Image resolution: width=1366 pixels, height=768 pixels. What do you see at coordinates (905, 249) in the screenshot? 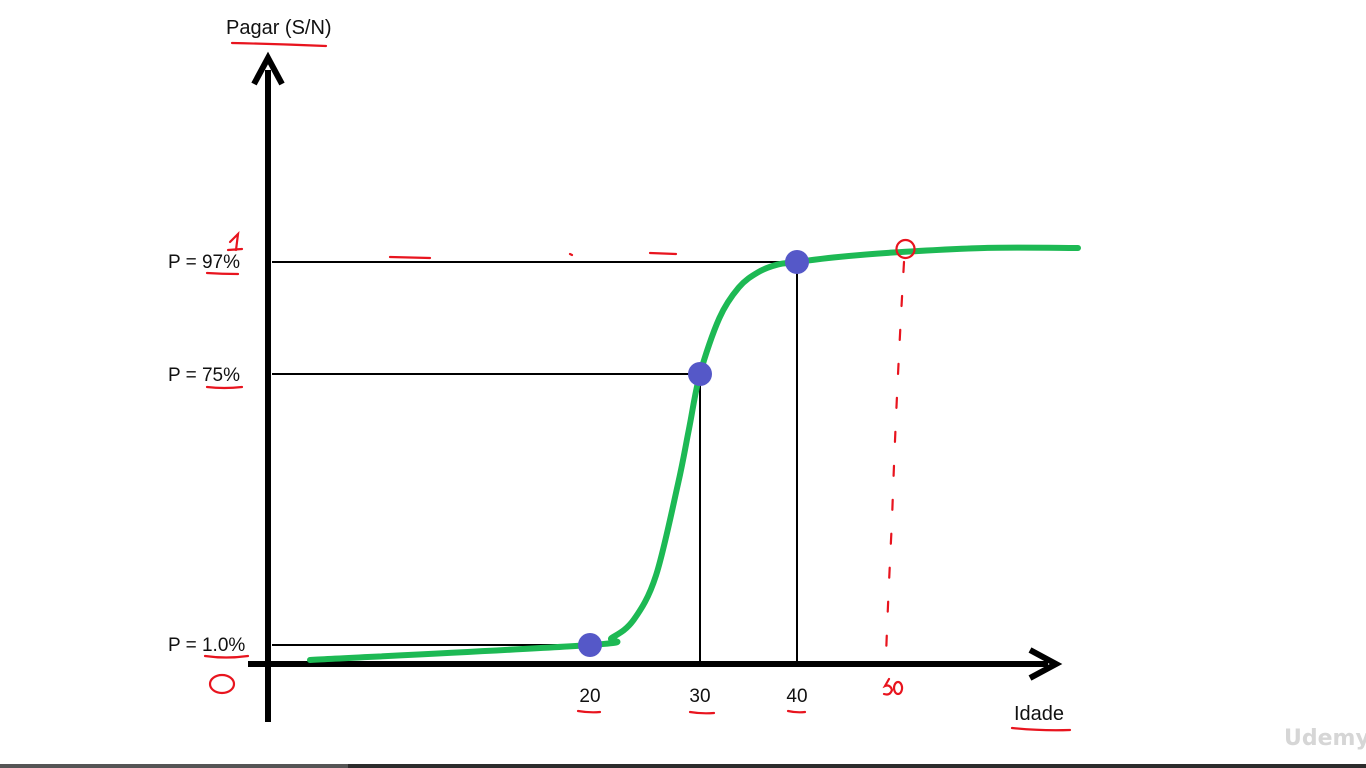
I see `circle-mark` at bounding box center [905, 249].